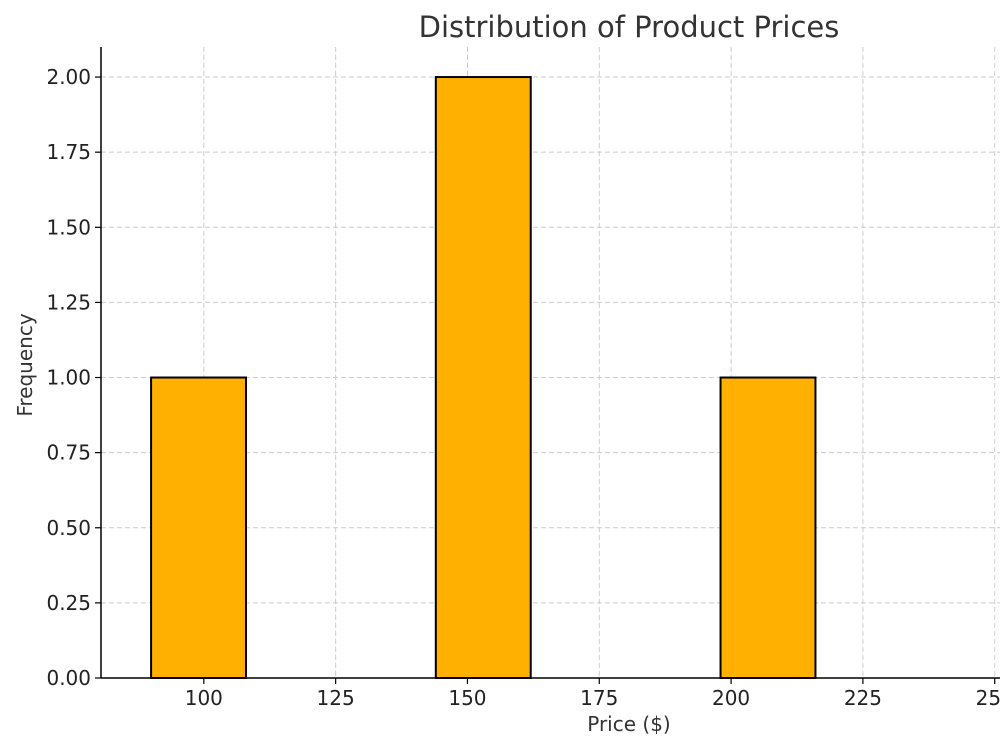  I want to click on x-tick-label: 125, so click(336, 698).